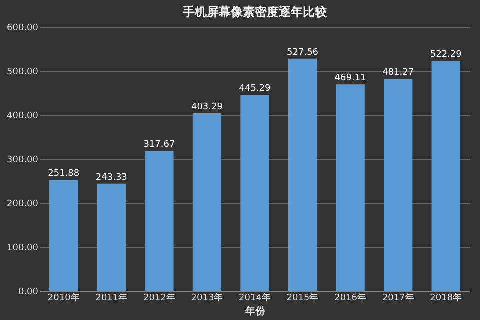 The width and height of the screenshot is (480, 320). I want to click on data-label: 445.29, so click(255, 89).